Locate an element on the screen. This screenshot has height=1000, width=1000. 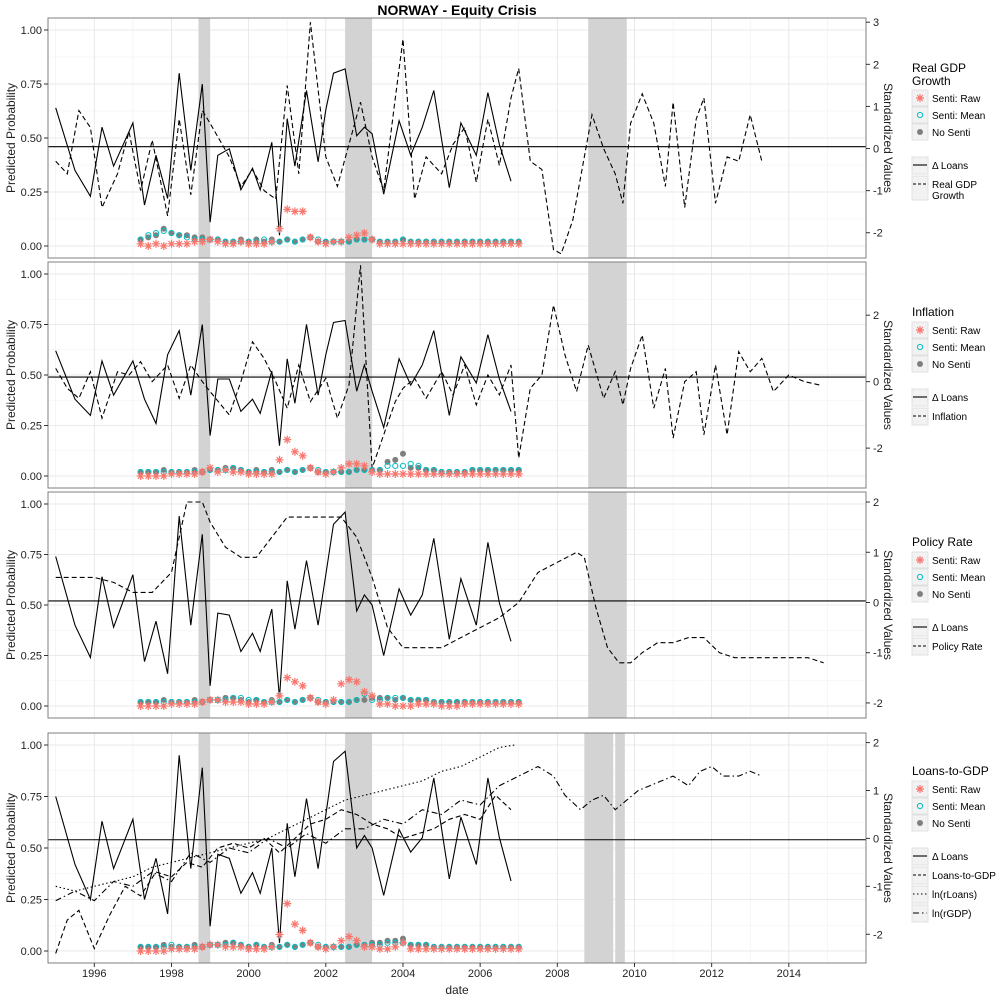
right-tick-label: -2 is located at coordinates (878, 234).